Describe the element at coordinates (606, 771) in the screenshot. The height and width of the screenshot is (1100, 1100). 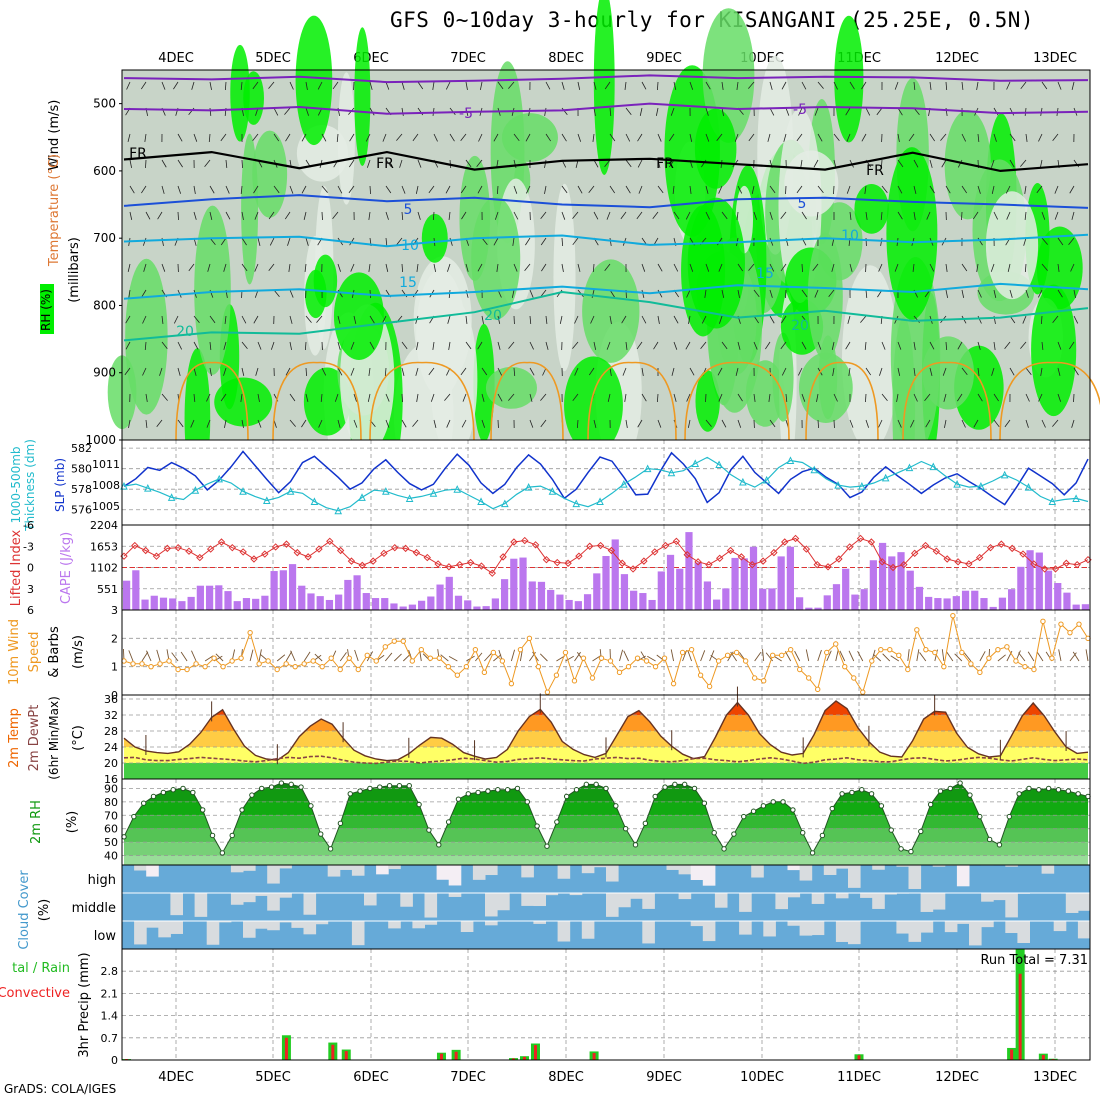
I see `t2m-band` at that location.